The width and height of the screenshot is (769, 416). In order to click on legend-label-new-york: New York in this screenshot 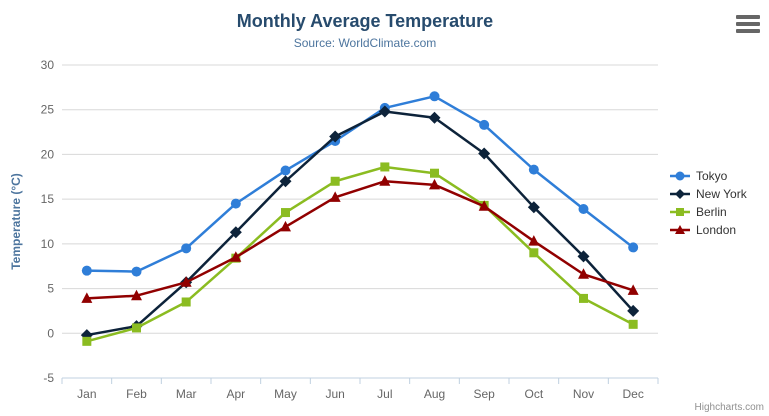, I will do `click(721, 194)`.